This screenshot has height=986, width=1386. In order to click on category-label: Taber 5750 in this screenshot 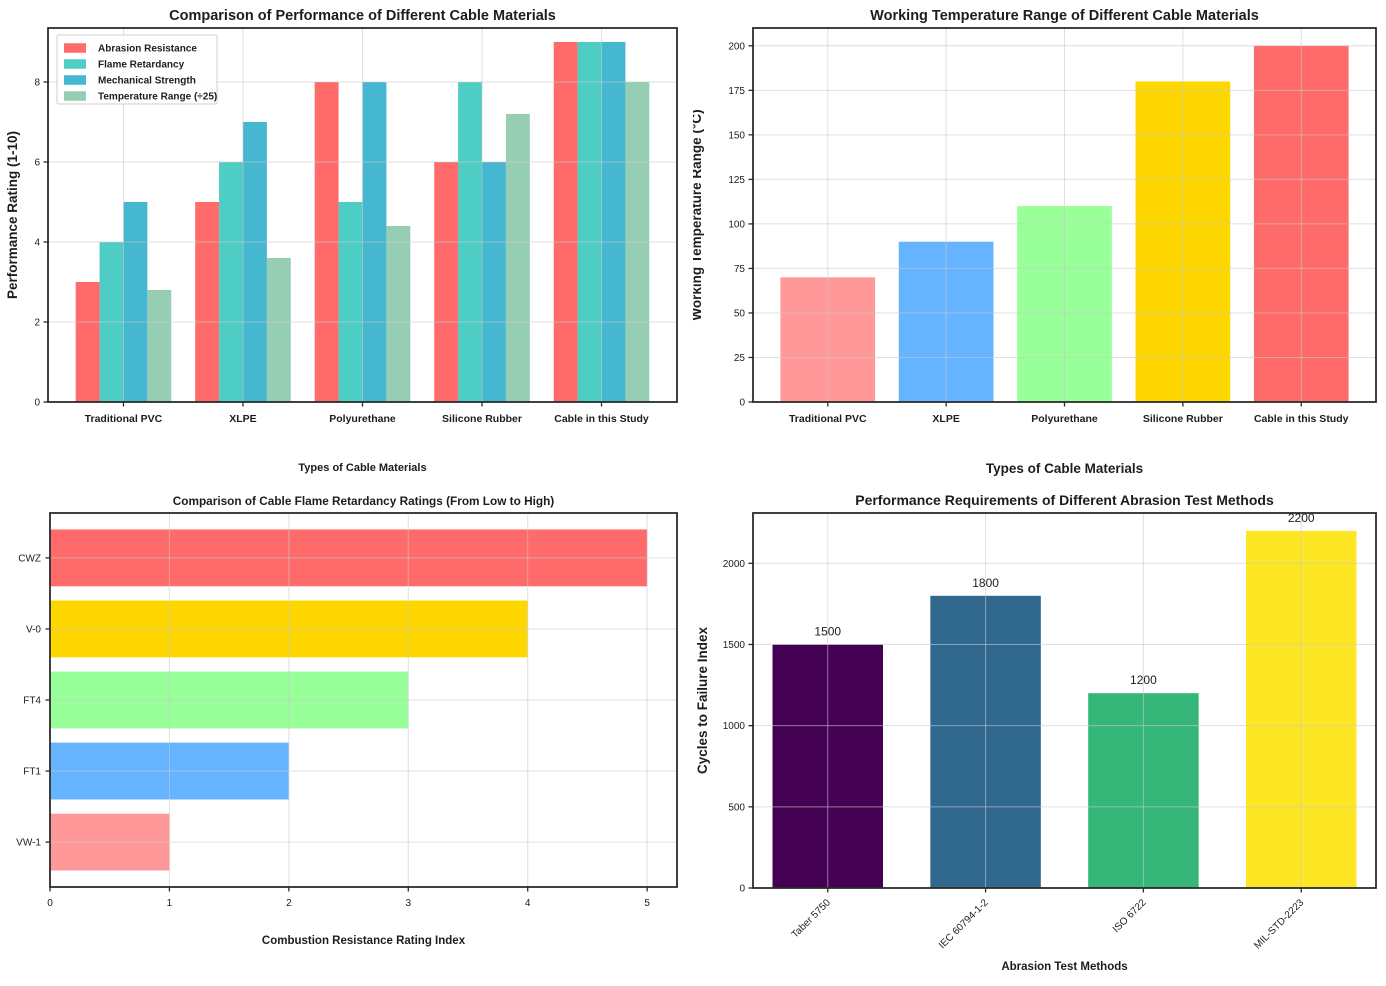, I will do `click(811, 918)`.